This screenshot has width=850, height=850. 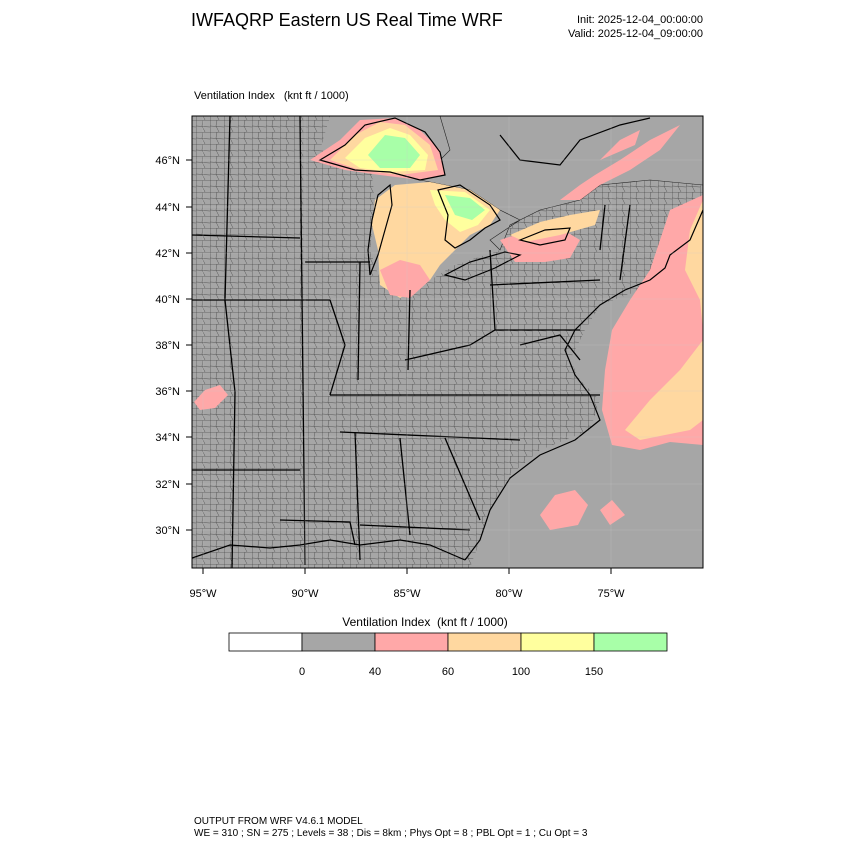 I want to click on lakes, so click(x=444, y=199).